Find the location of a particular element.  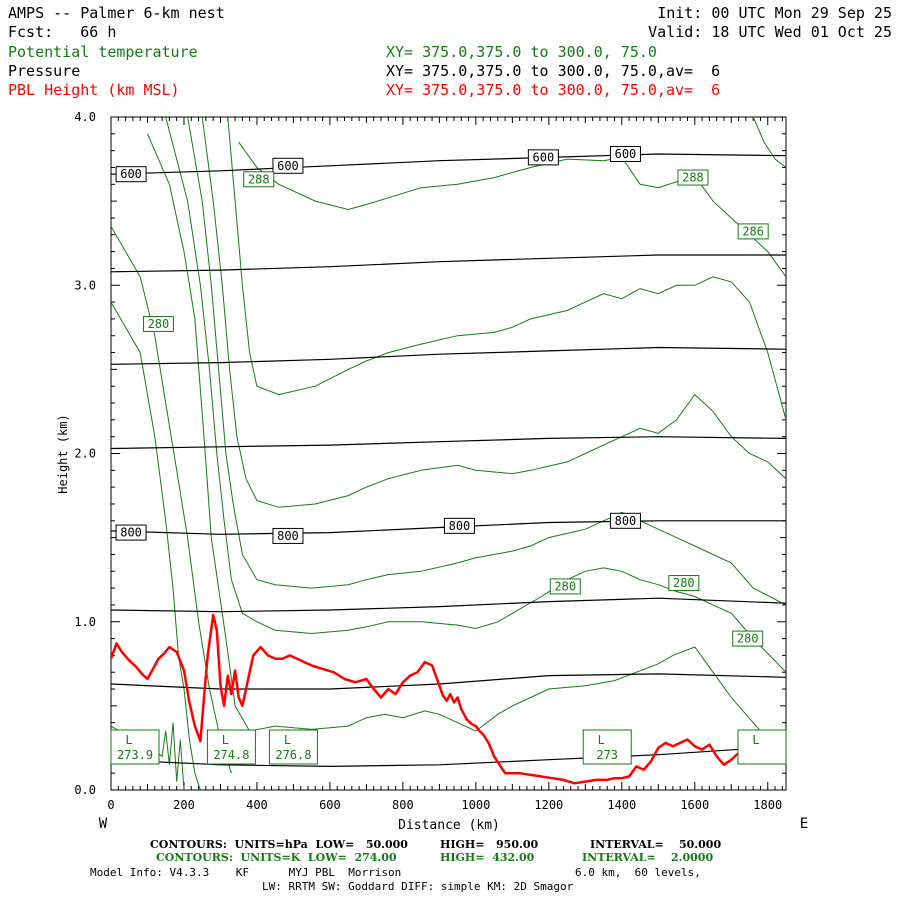

y-tick-label: 1.0 is located at coordinates (85, 622).